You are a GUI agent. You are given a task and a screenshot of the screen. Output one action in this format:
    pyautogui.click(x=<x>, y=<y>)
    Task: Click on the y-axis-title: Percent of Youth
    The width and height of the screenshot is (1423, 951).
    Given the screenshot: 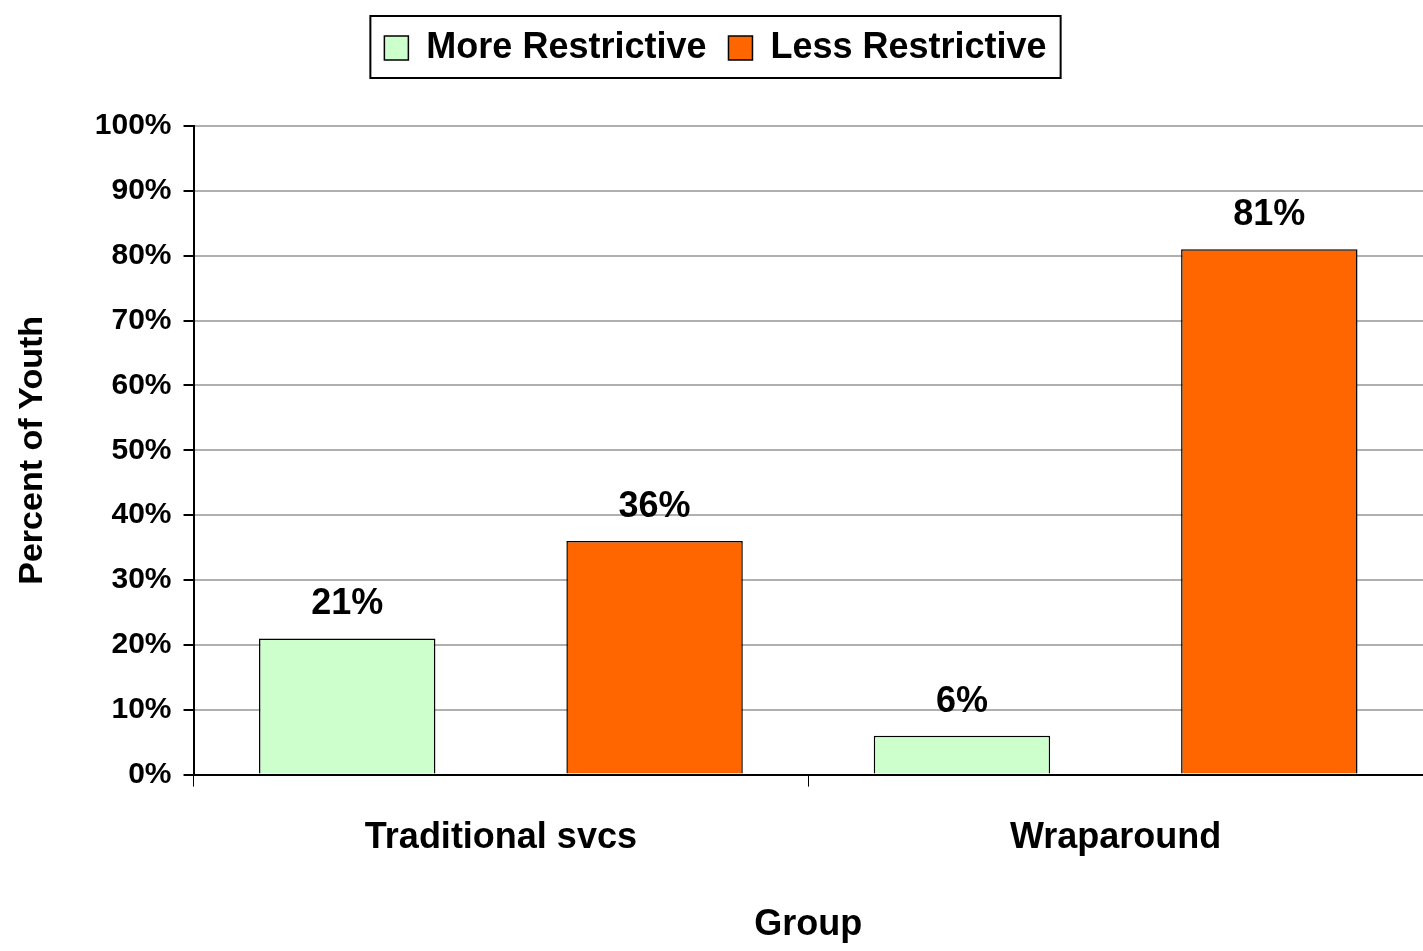 What is the action you would take?
    pyautogui.click(x=29, y=450)
    